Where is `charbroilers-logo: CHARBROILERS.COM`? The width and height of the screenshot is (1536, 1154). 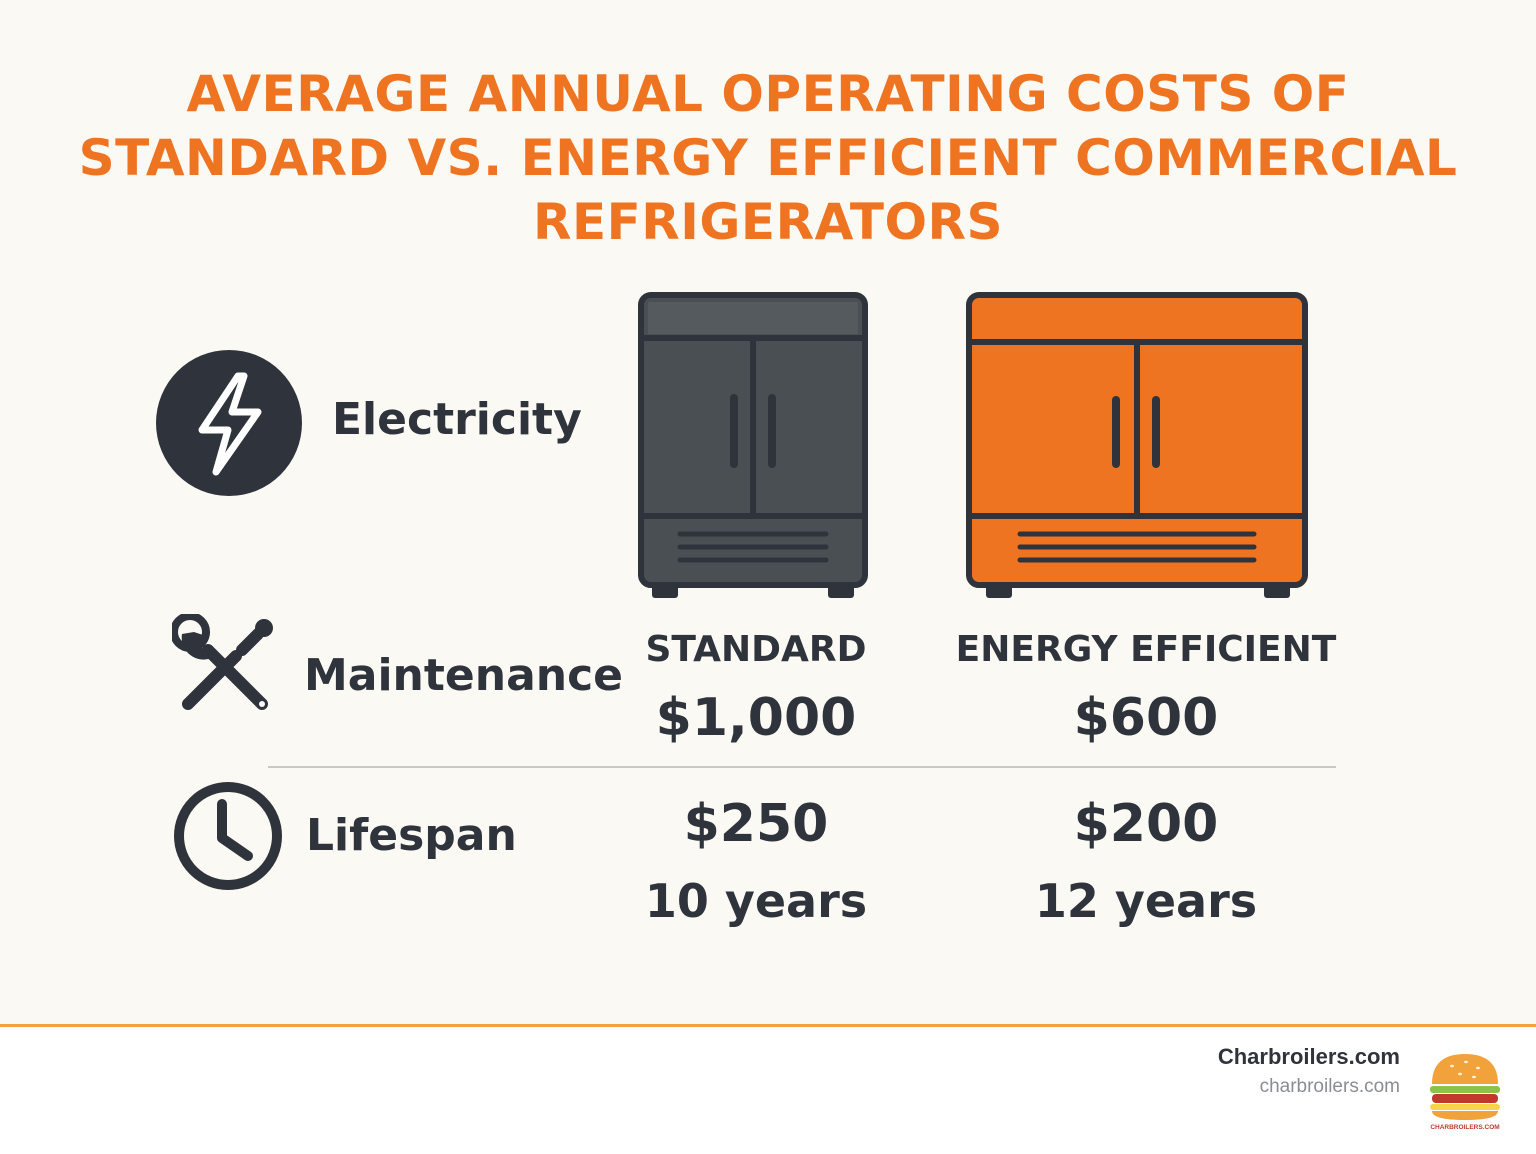 charbroilers-logo: CHARBROILERS.COM is located at coordinates (1465, 1092).